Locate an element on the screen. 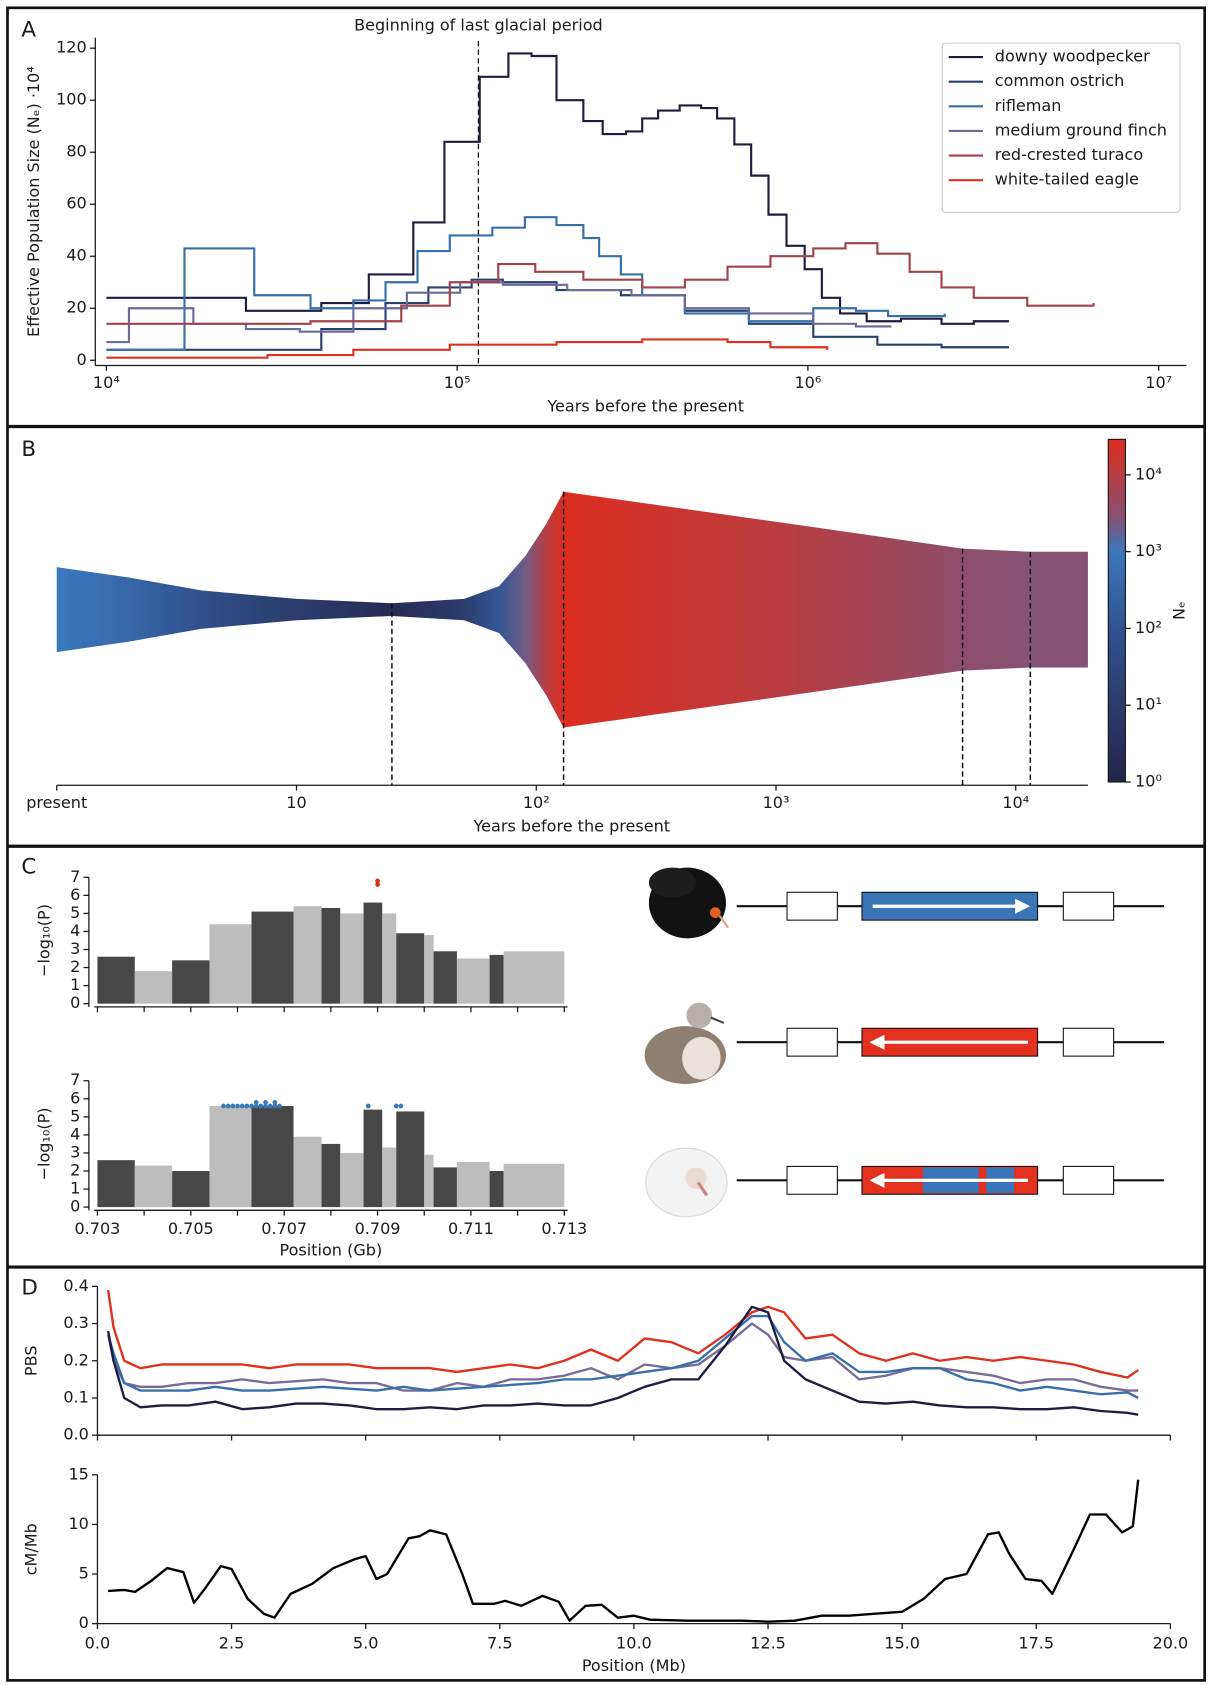 Image resolution: width=1210 pixels, height=1685 pixels. x-tick-label: 17.5 is located at coordinates (1036, 1642).